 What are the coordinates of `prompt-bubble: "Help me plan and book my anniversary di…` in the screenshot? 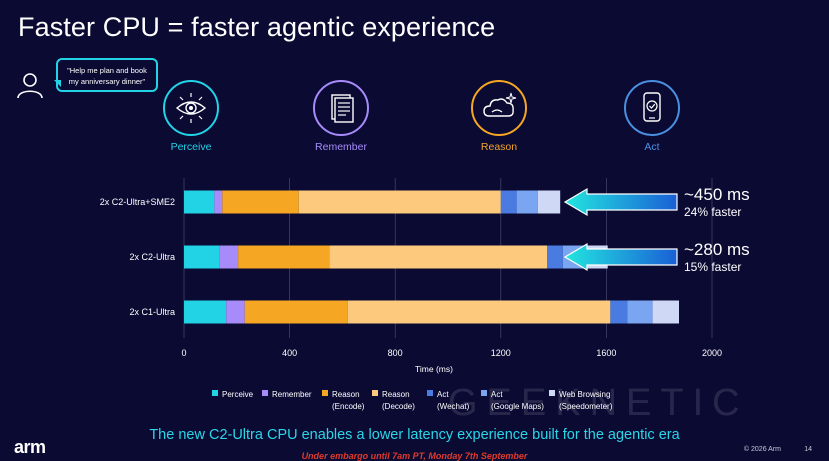 It's located at (107, 75).